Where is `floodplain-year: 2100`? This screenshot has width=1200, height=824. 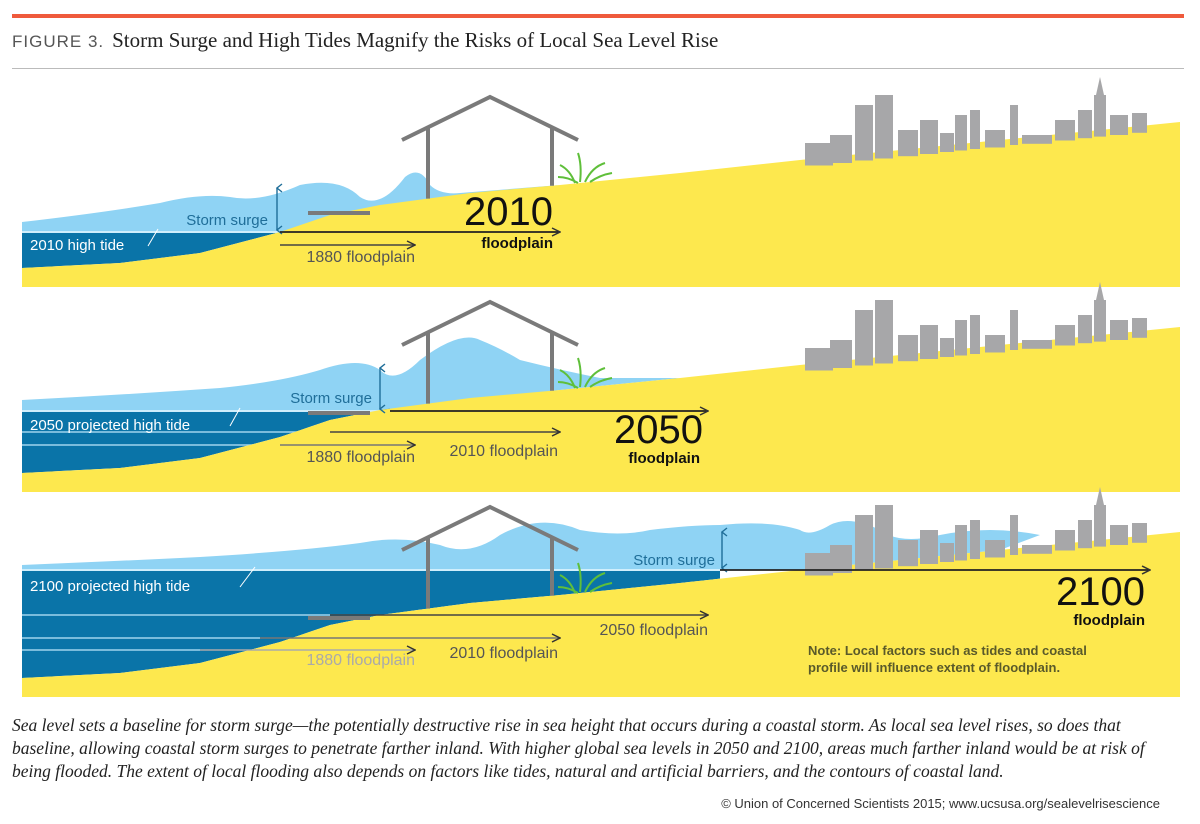 floodplain-year: 2100 is located at coordinates (1100, 592).